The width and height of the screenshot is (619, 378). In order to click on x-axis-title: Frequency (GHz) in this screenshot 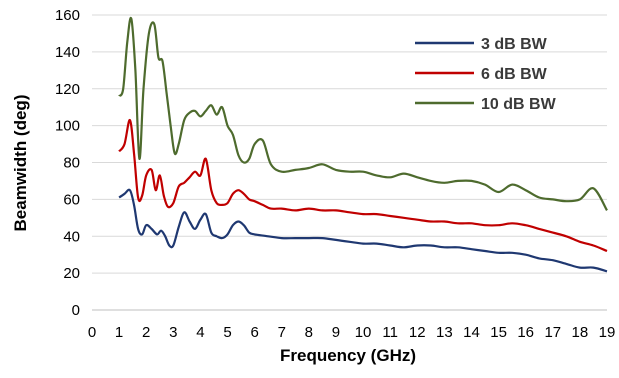, I will do `click(348, 355)`.